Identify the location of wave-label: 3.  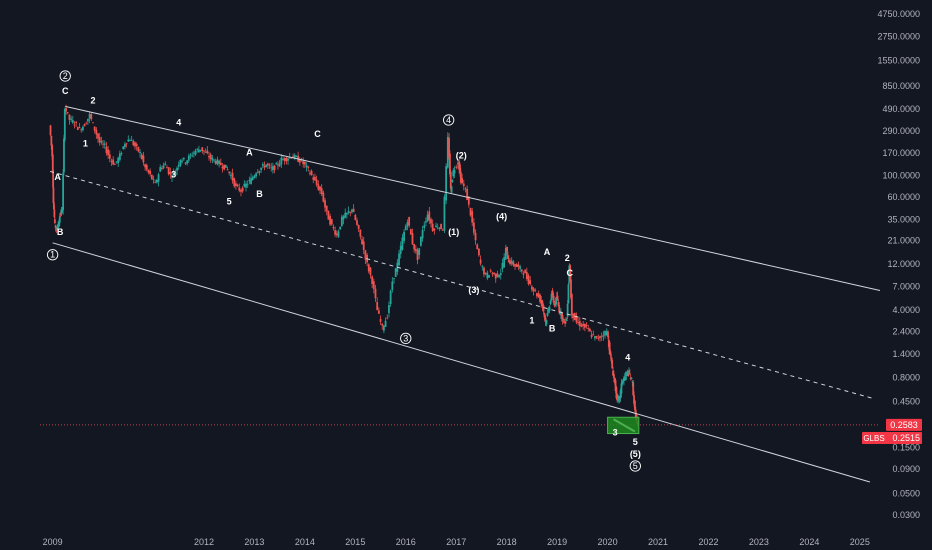
(405, 338).